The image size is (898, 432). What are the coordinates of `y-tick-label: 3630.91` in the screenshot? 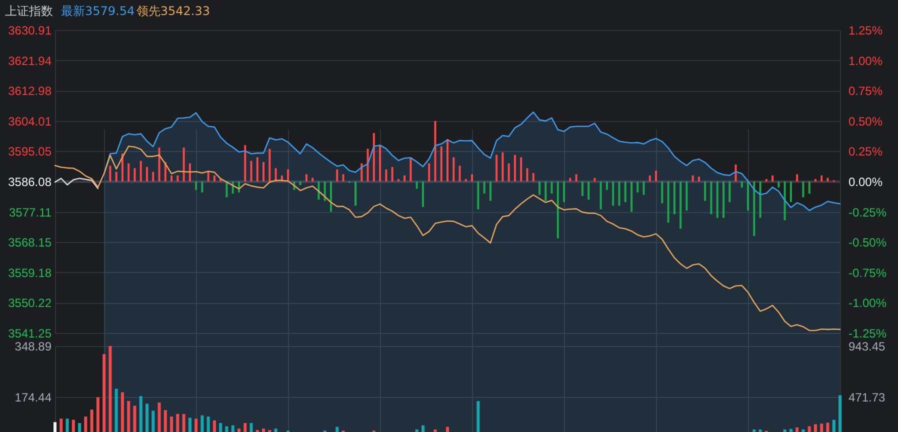 It's located at (30, 31).